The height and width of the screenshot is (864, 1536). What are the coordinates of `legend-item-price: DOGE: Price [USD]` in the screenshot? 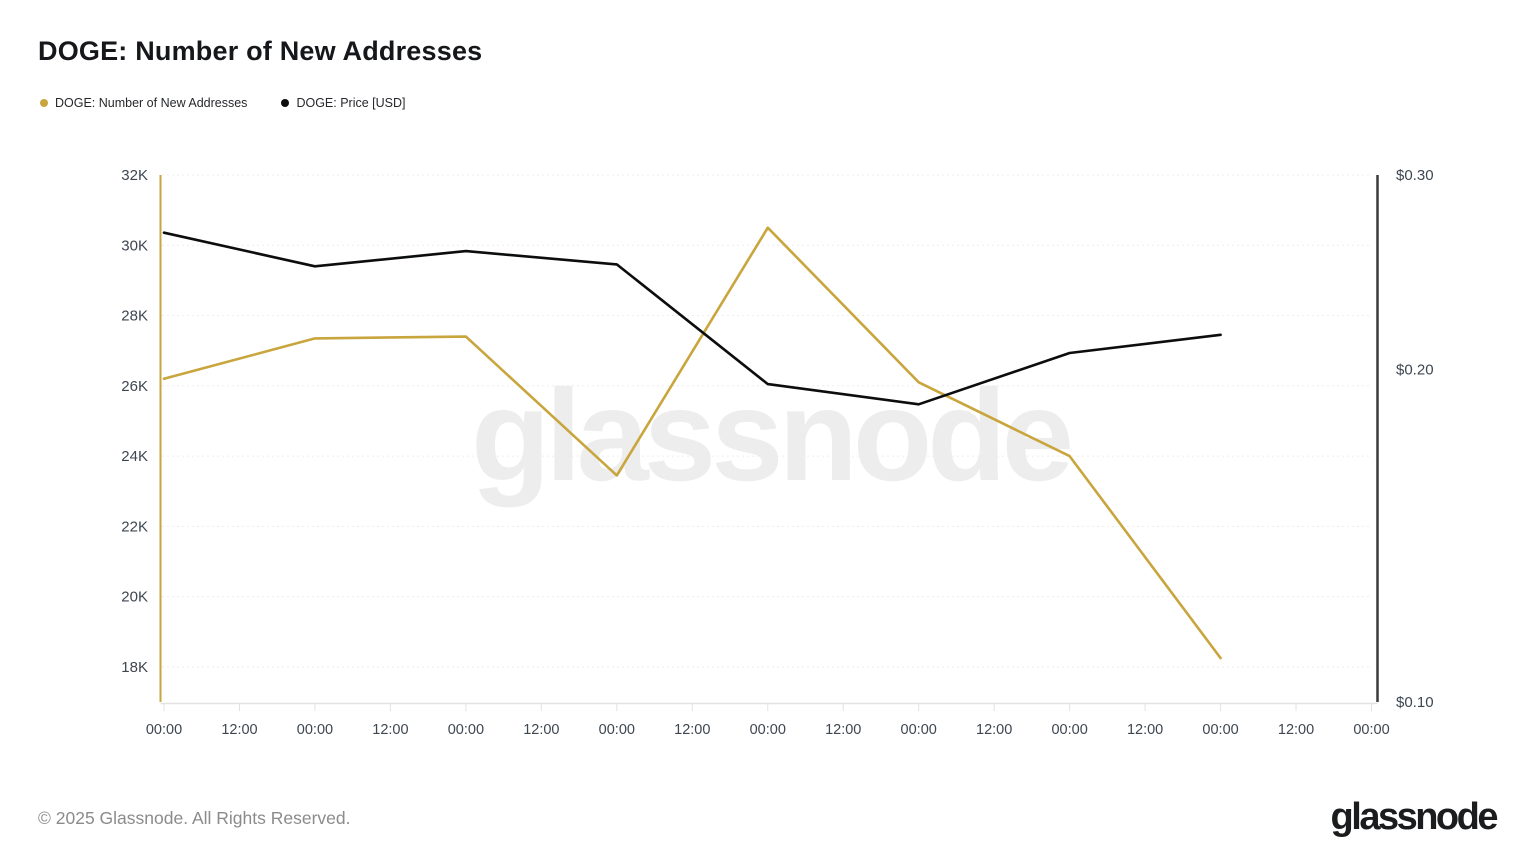 It's located at (343, 103).